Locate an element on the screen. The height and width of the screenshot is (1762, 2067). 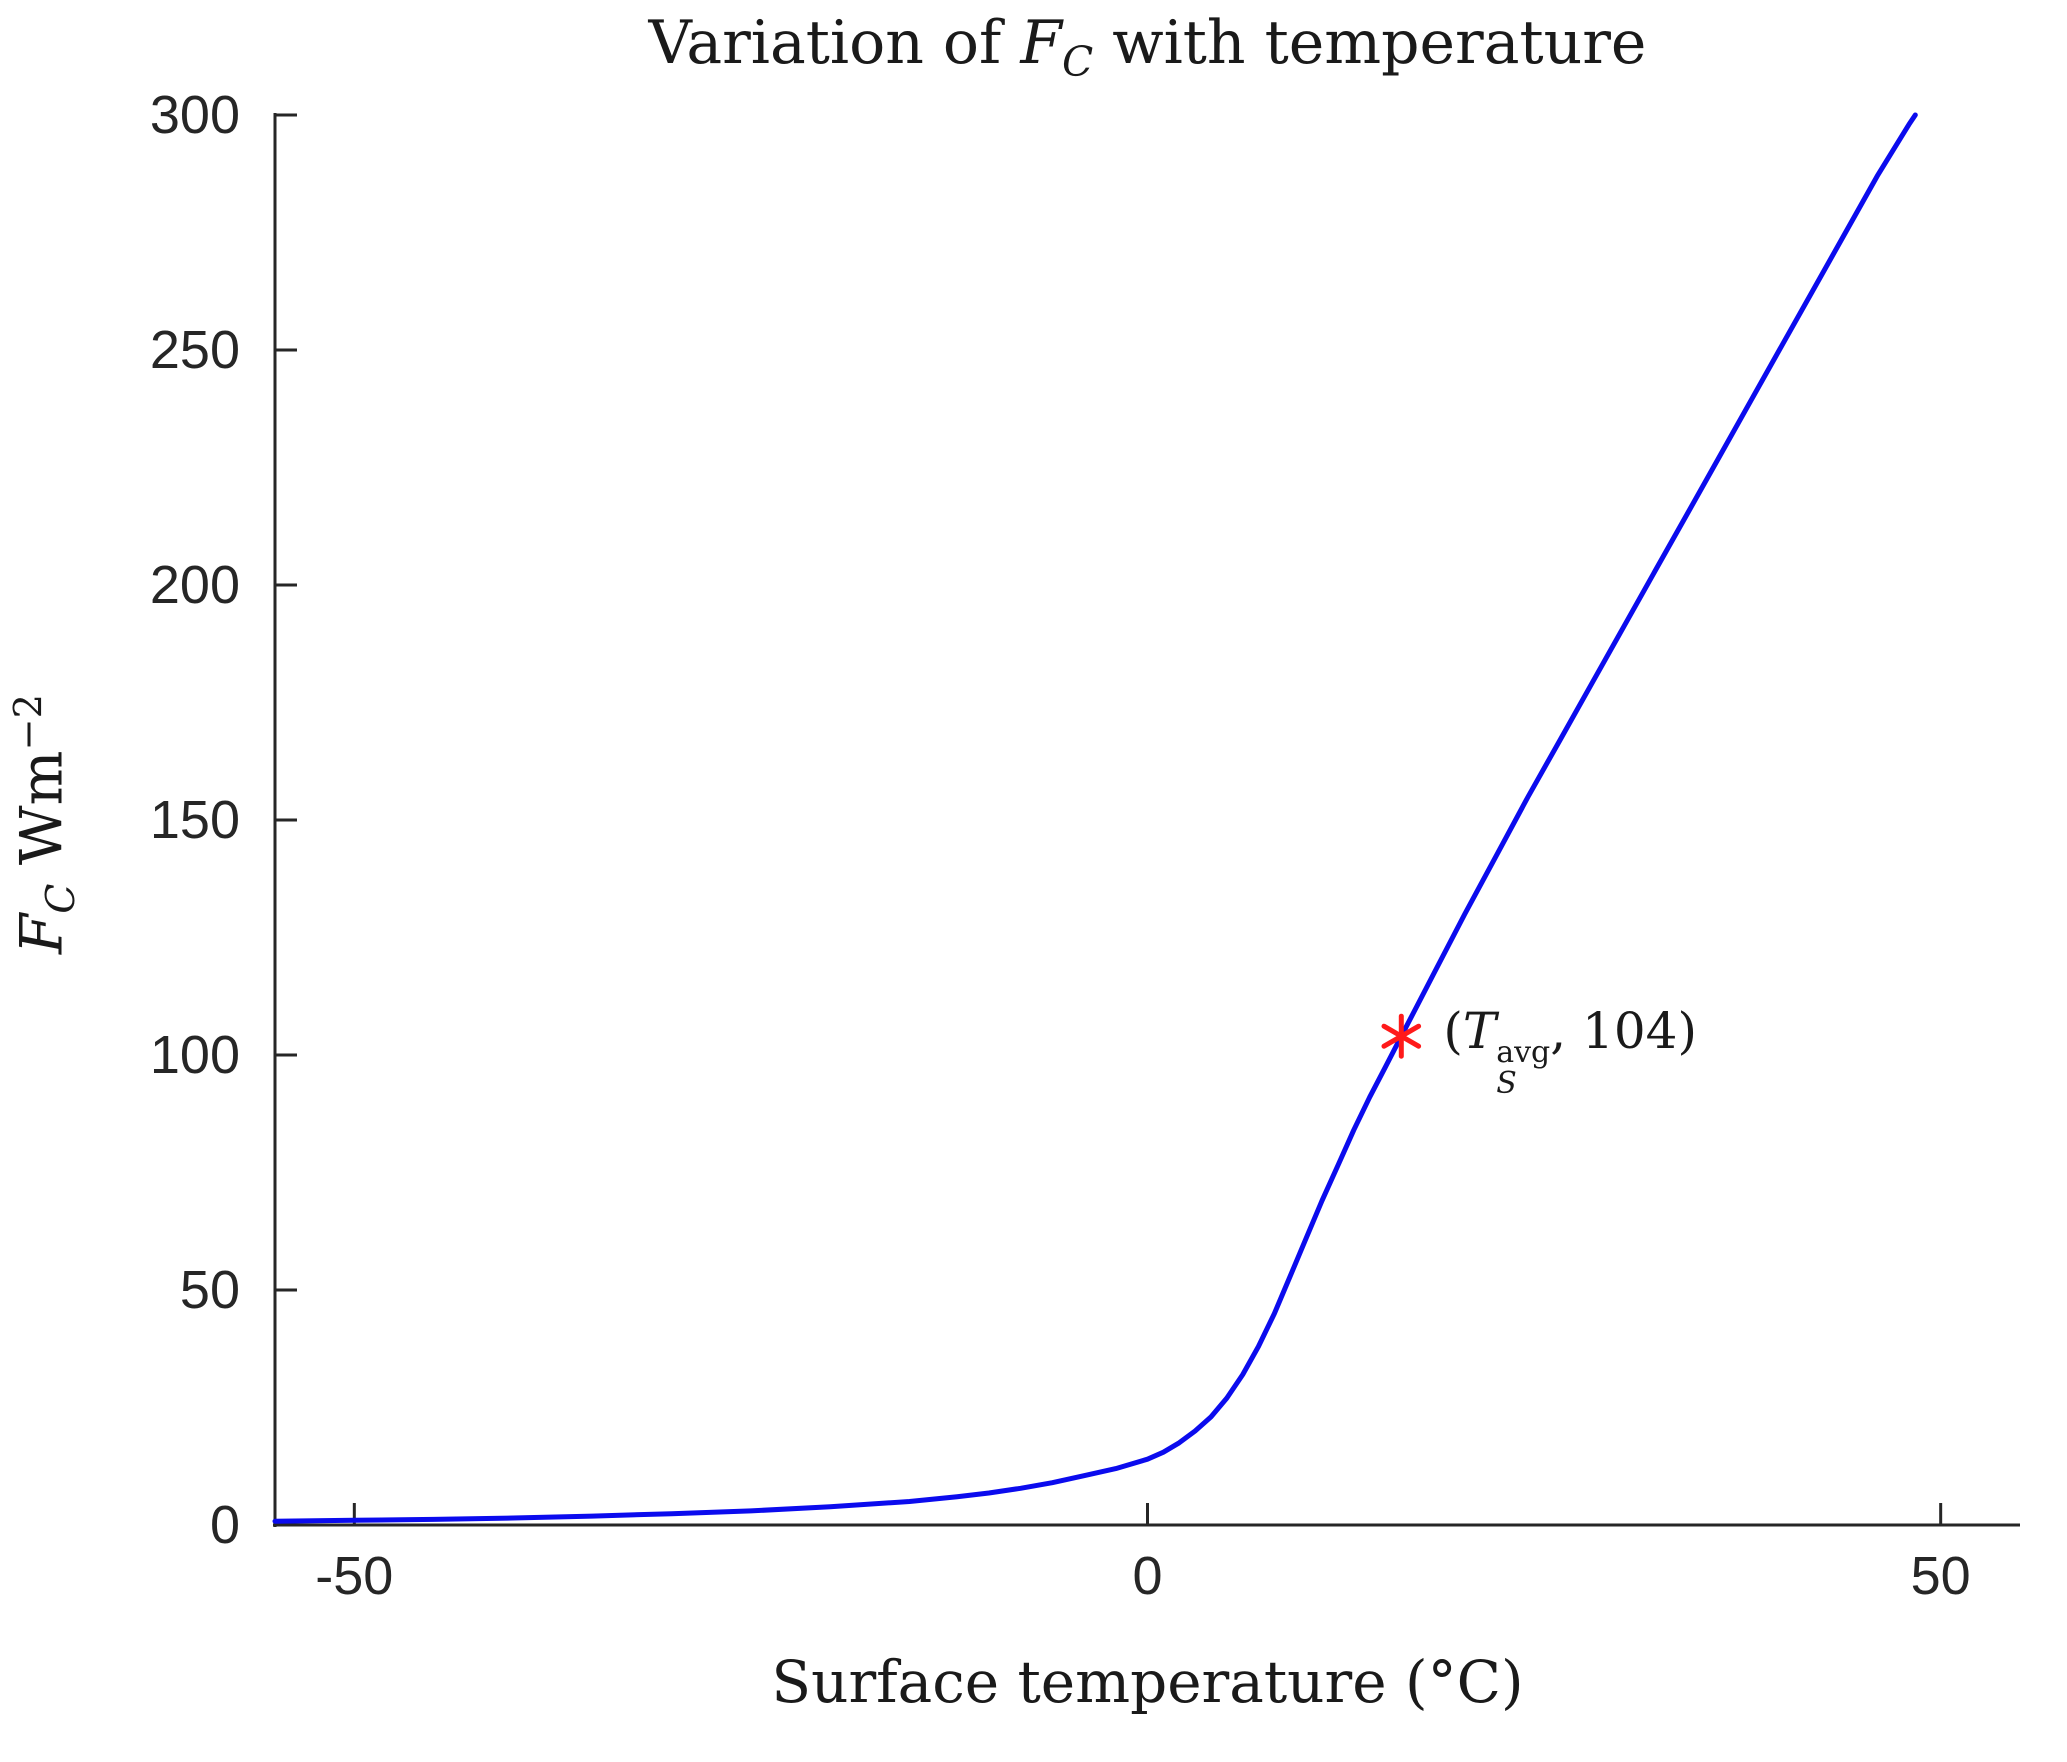
y-axis-label-math-sub: C is located at coordinates (60, 898).